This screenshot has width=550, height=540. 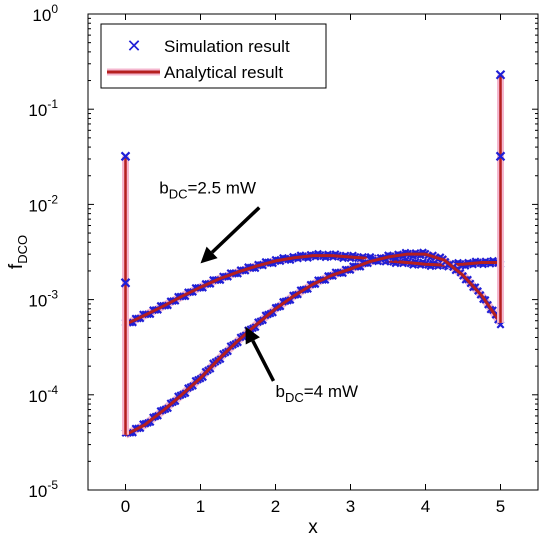 I want to click on series-0-line, so click(x=312, y=290).